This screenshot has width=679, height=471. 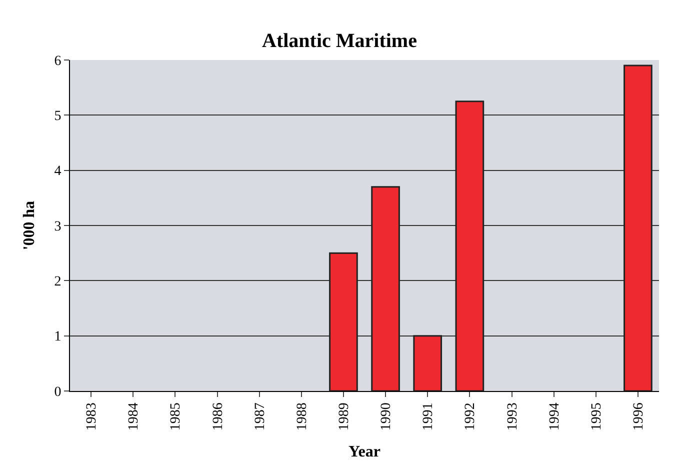 I want to click on y-axis-title: '000 ha, so click(x=29, y=225).